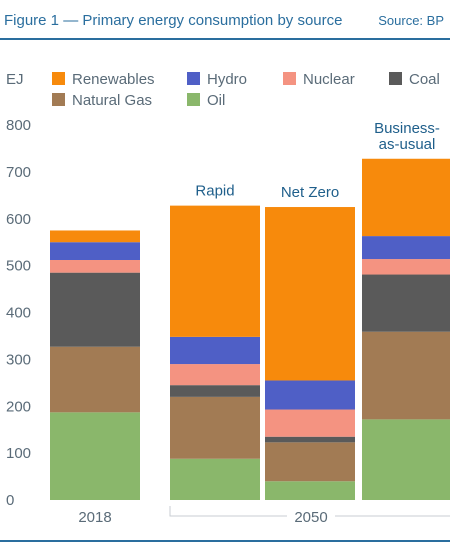 The height and width of the screenshot is (545, 450). I want to click on x-axis: 2018 2050, so click(264, 516).